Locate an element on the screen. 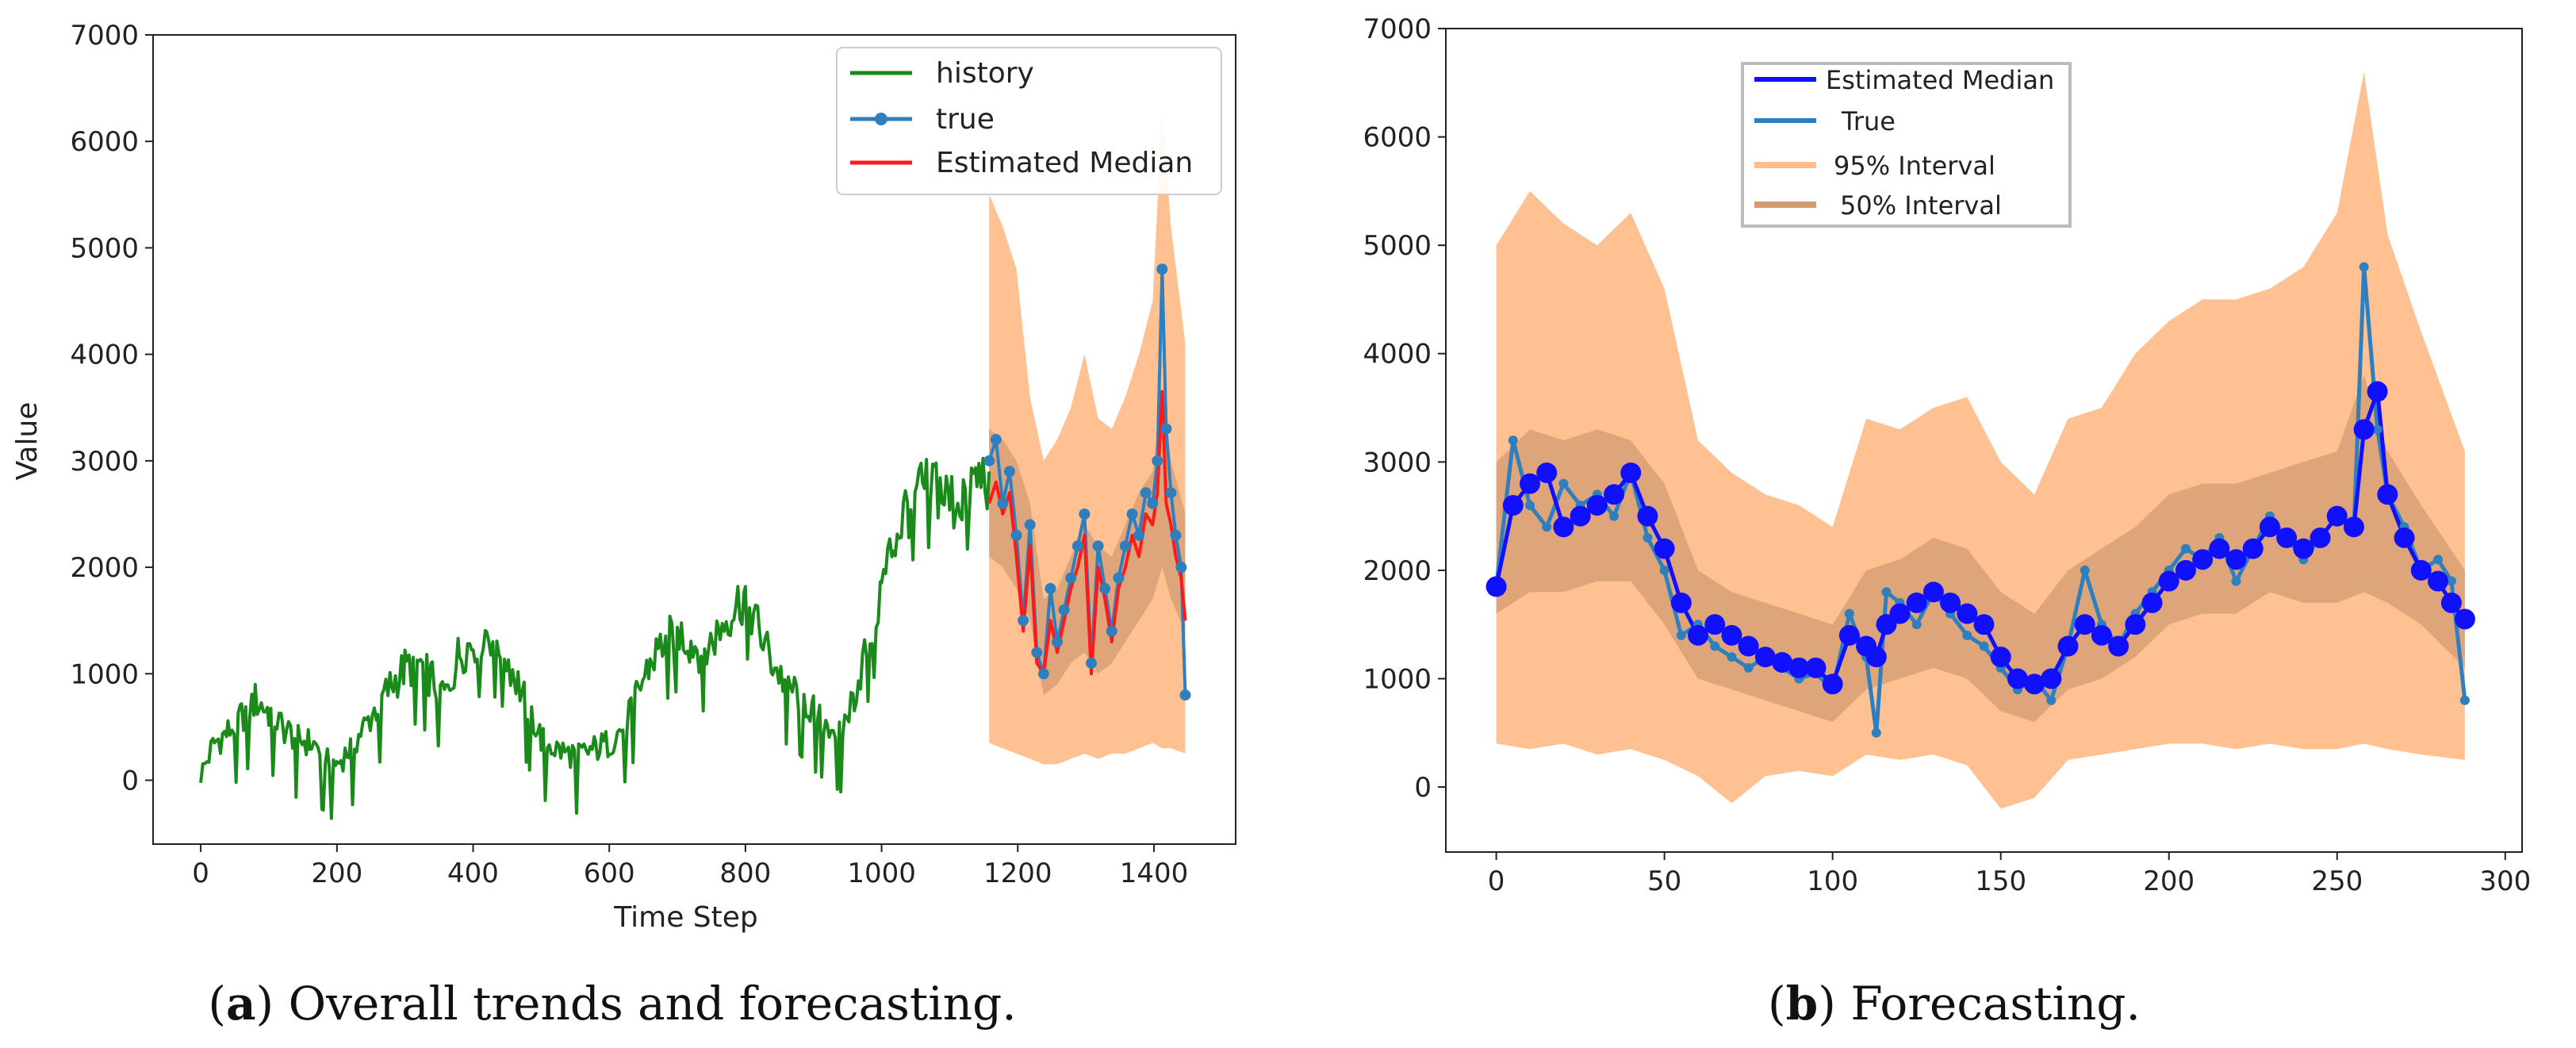 The height and width of the screenshot is (1048, 2576). legend-history-label: history is located at coordinates (985, 73).